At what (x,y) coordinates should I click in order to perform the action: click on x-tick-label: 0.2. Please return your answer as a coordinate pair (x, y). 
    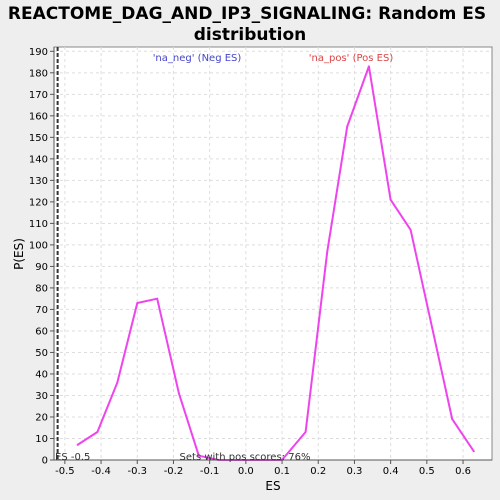
    Looking at the image, I should click on (318, 471).